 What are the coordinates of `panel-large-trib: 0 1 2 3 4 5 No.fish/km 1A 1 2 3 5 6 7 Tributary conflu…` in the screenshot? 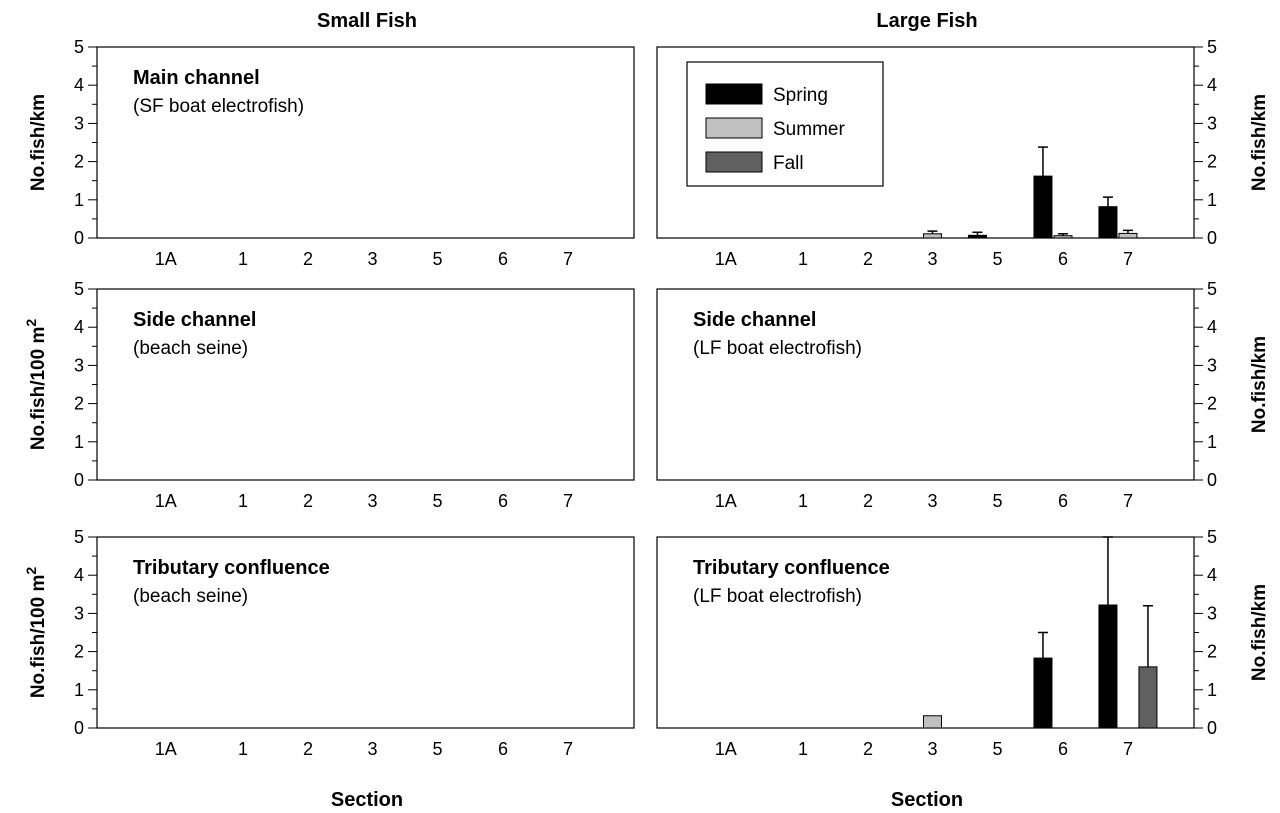 It's located at (963, 643).